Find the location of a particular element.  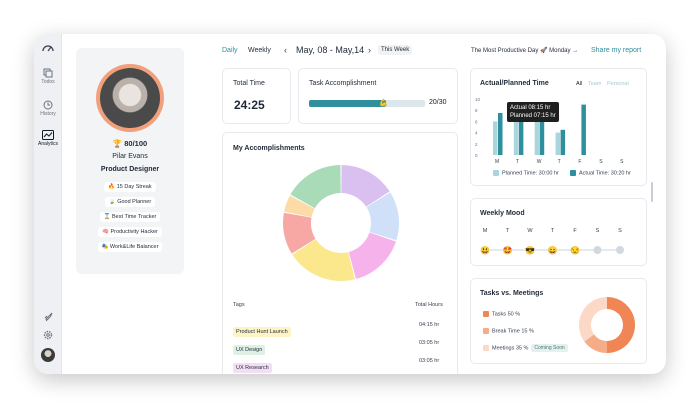

tag-row: UX Design is located at coordinates (249, 347).